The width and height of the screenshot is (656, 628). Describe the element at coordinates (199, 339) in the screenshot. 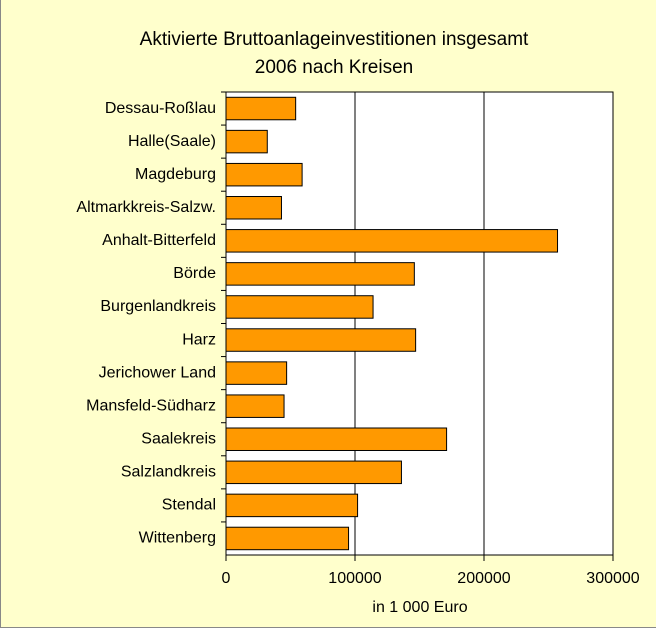

I see `y-tick-label: Harz` at that location.